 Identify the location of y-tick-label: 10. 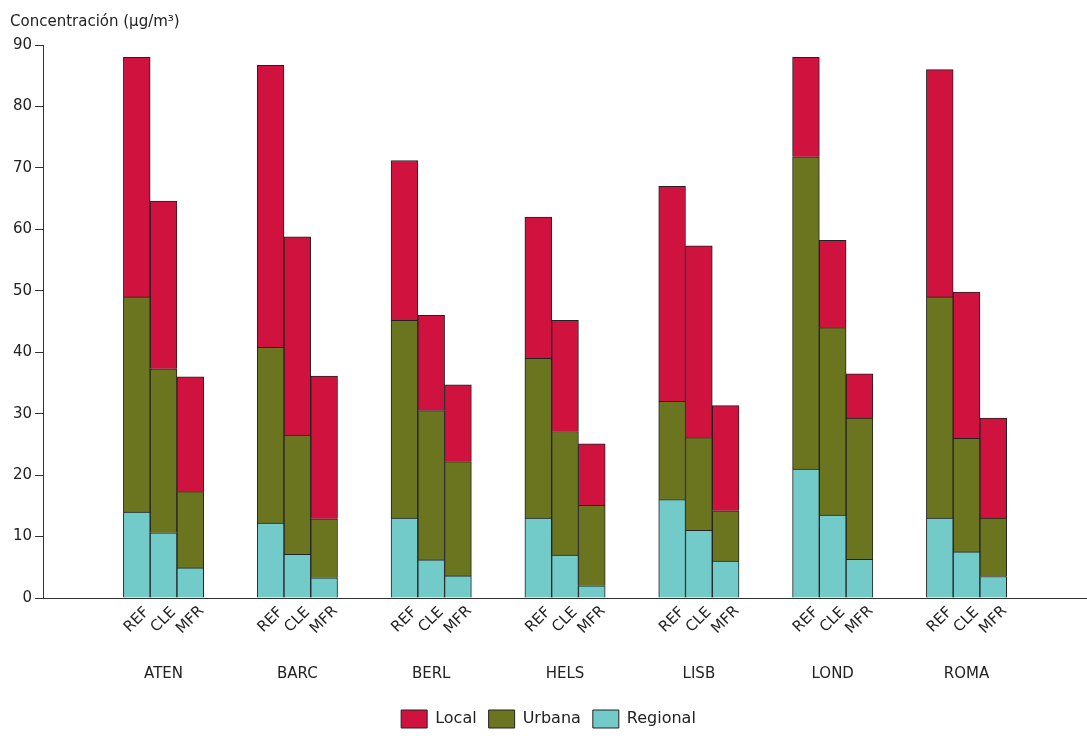
(22, 535).